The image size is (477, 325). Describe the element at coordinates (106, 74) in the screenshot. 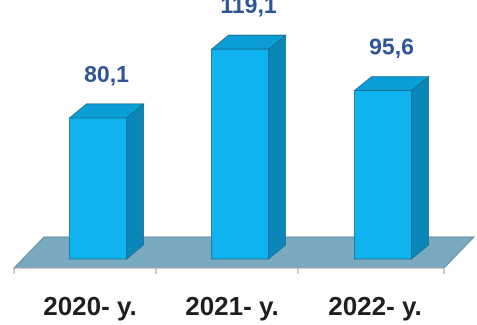

I see `data-label: 80,1` at that location.